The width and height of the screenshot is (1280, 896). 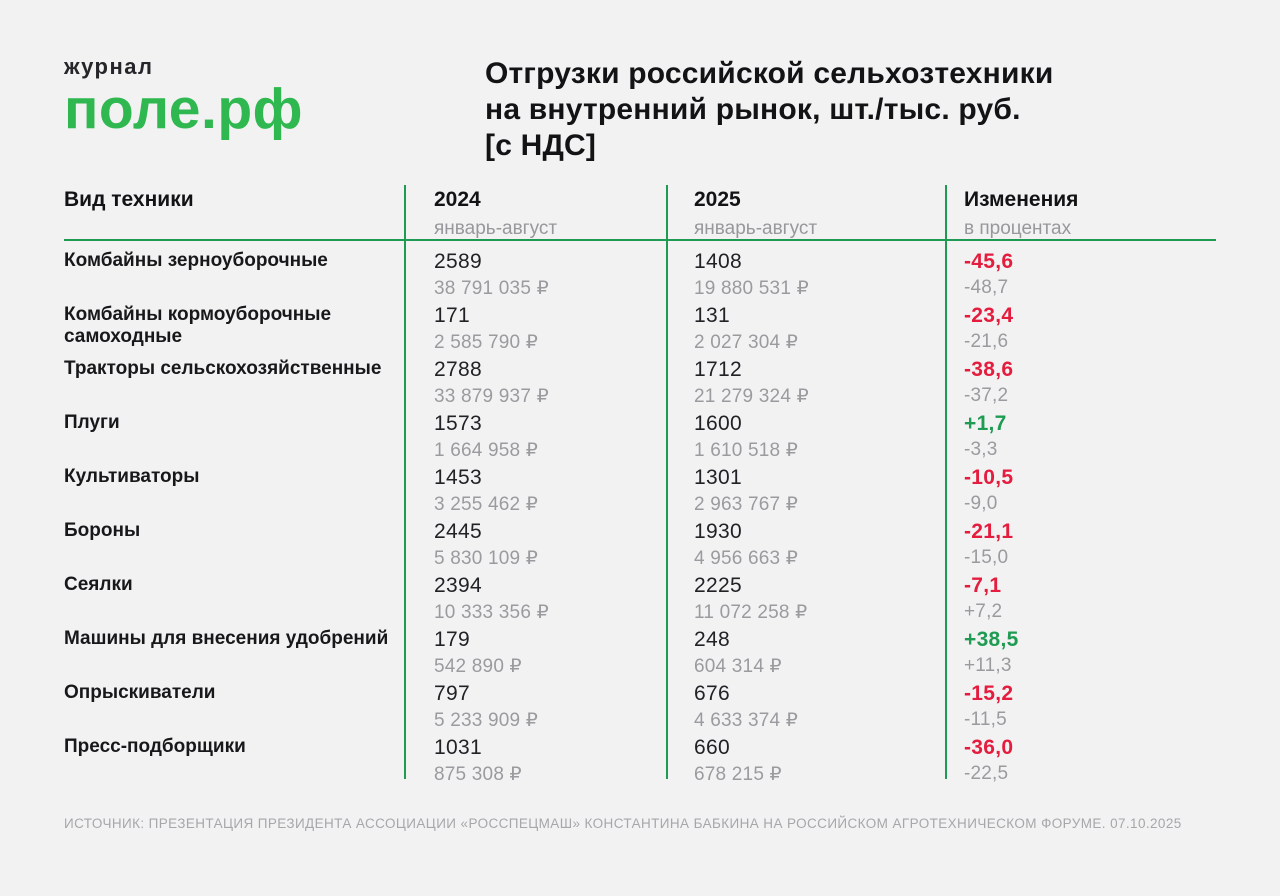 What do you see at coordinates (769, 73) in the screenshot?
I see `page-title-line1: Отгрузки российской сельхозтехники` at bounding box center [769, 73].